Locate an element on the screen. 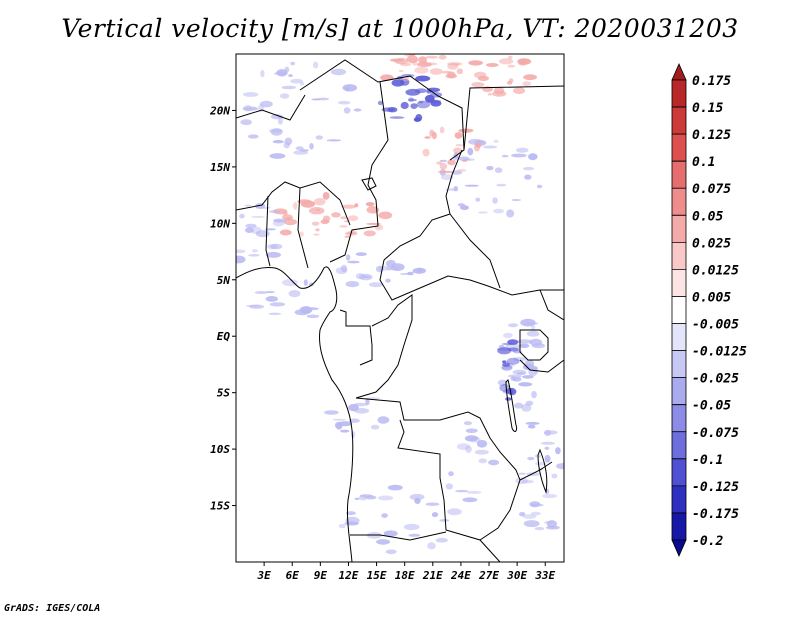 This screenshot has height=618, width=800. border-nigeria-south is located at coordinates (303, 228).